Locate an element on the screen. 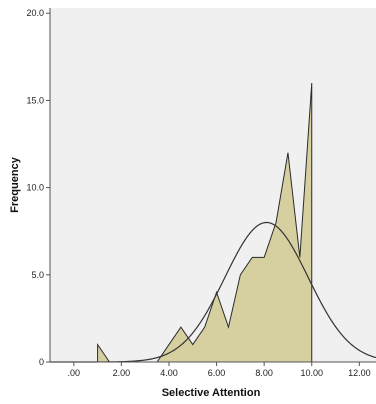  y-tick-label: 0 is located at coordinates (41, 362).